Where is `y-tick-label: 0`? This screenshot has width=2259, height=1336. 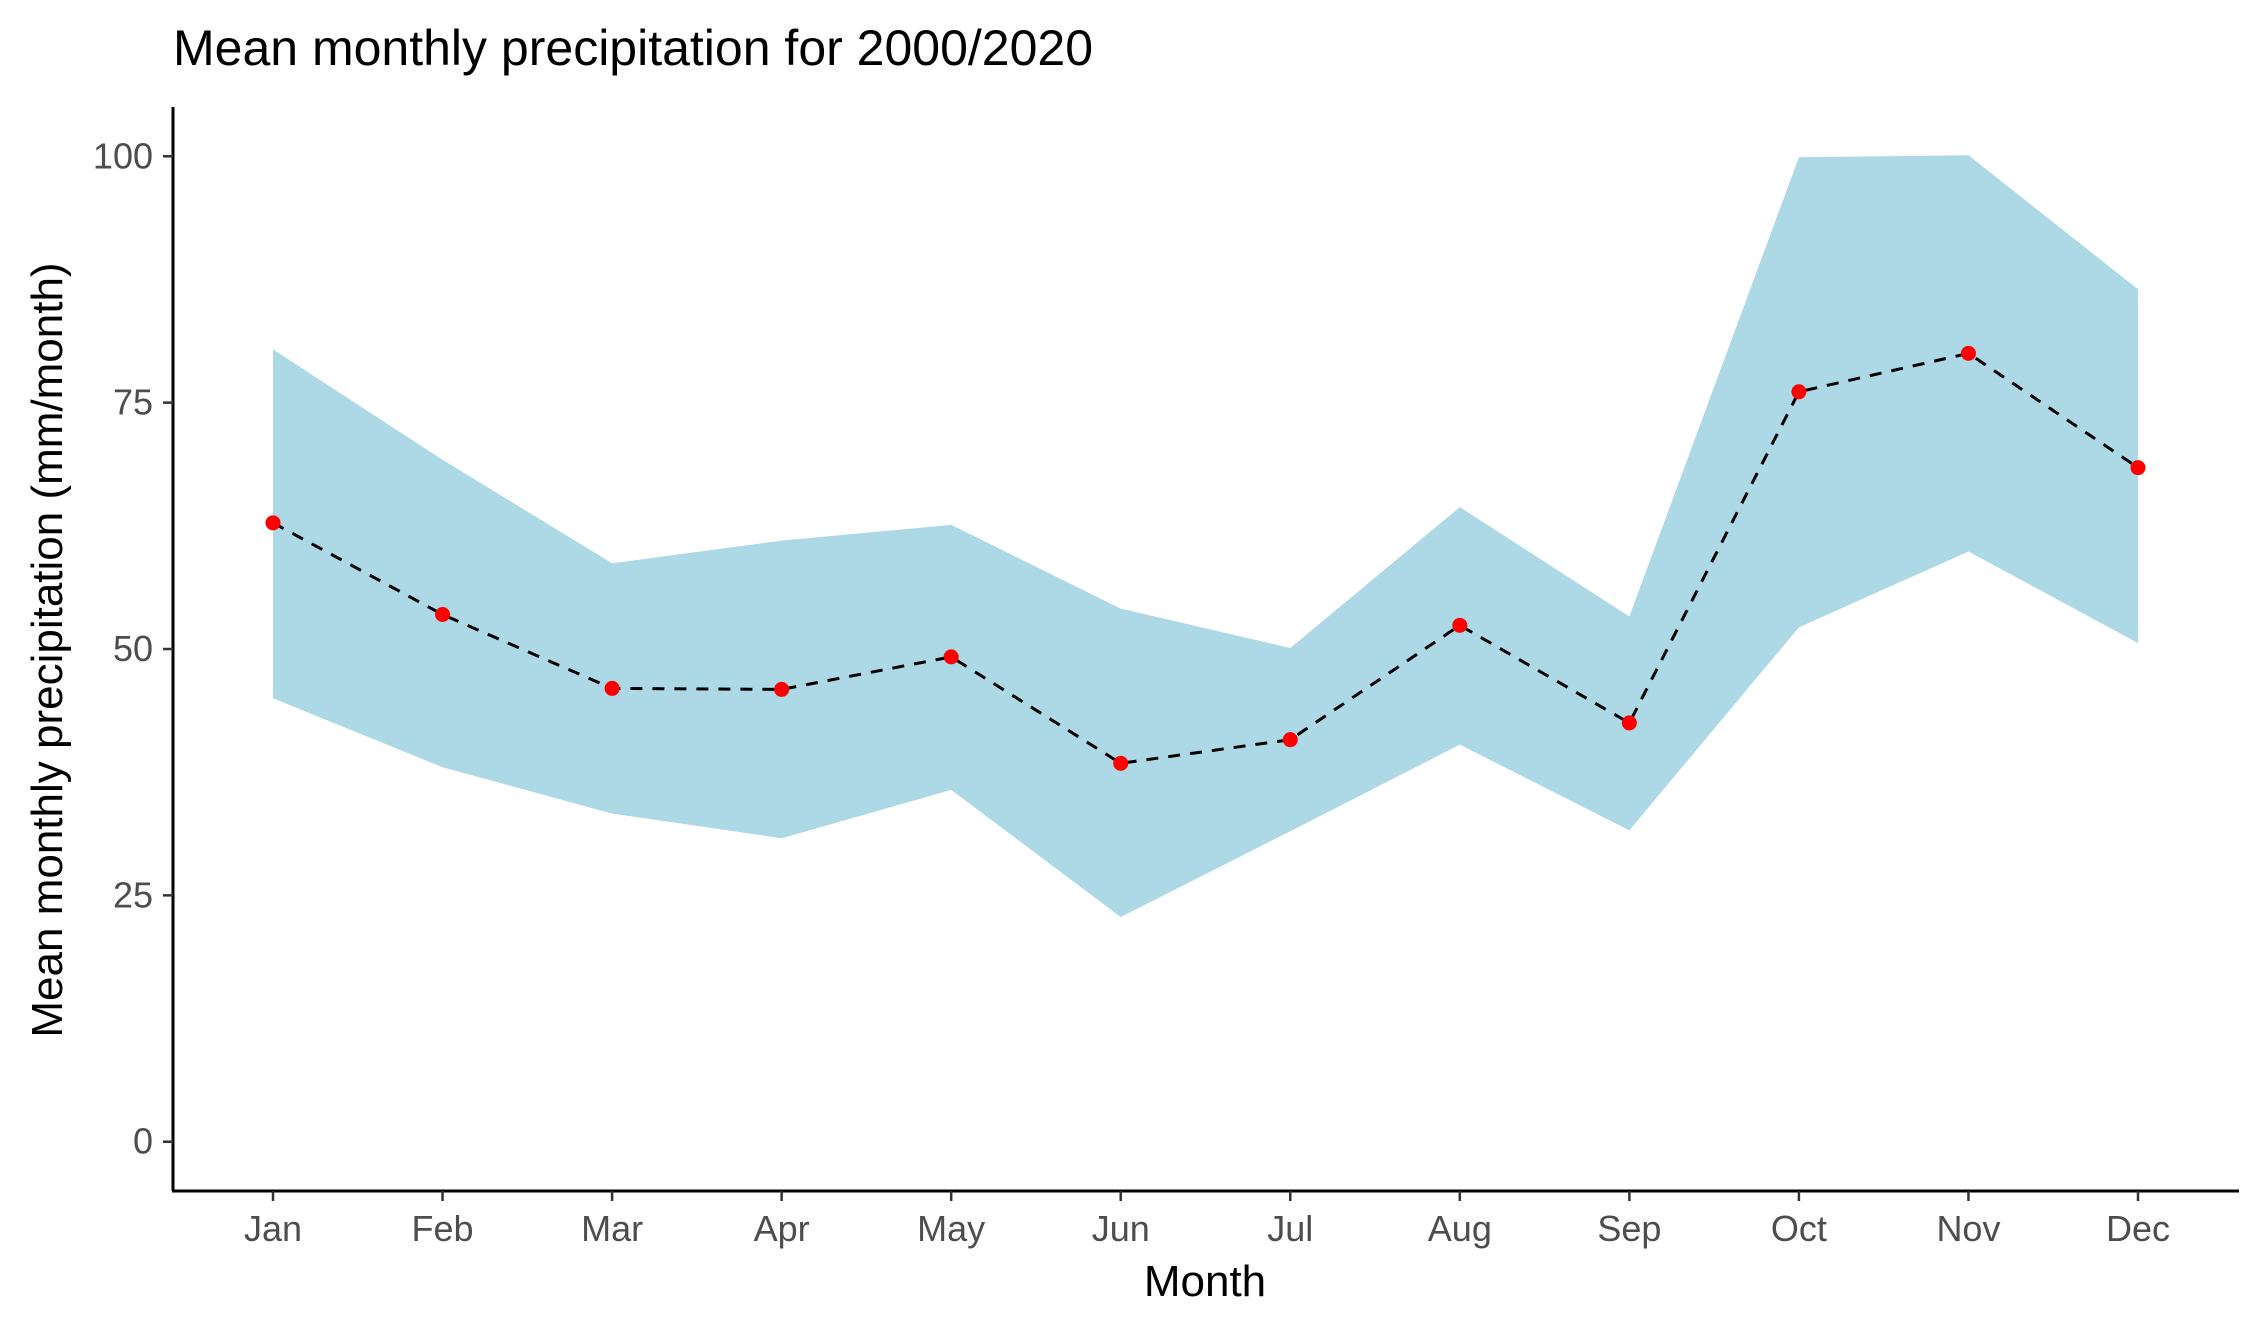
y-tick-label: 0 is located at coordinates (143, 1141).